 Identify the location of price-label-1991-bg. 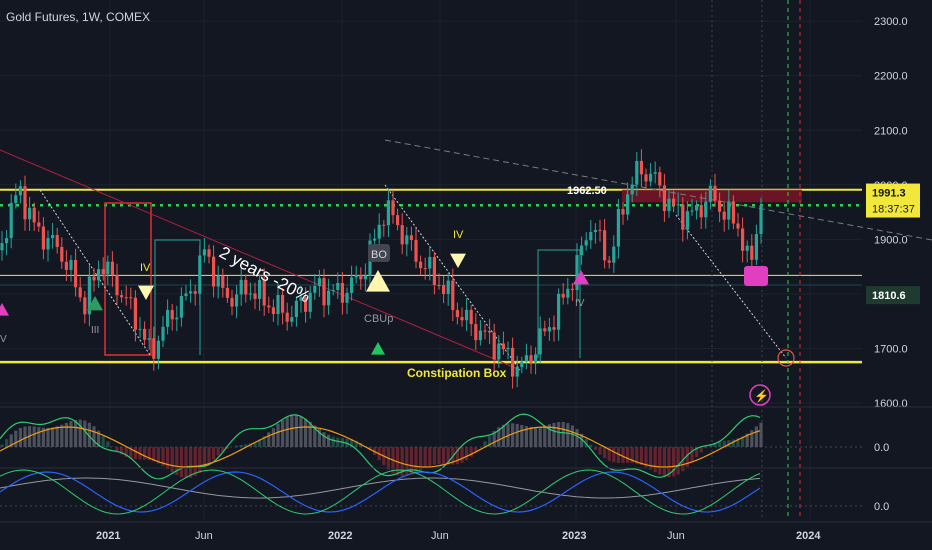
(893, 200).